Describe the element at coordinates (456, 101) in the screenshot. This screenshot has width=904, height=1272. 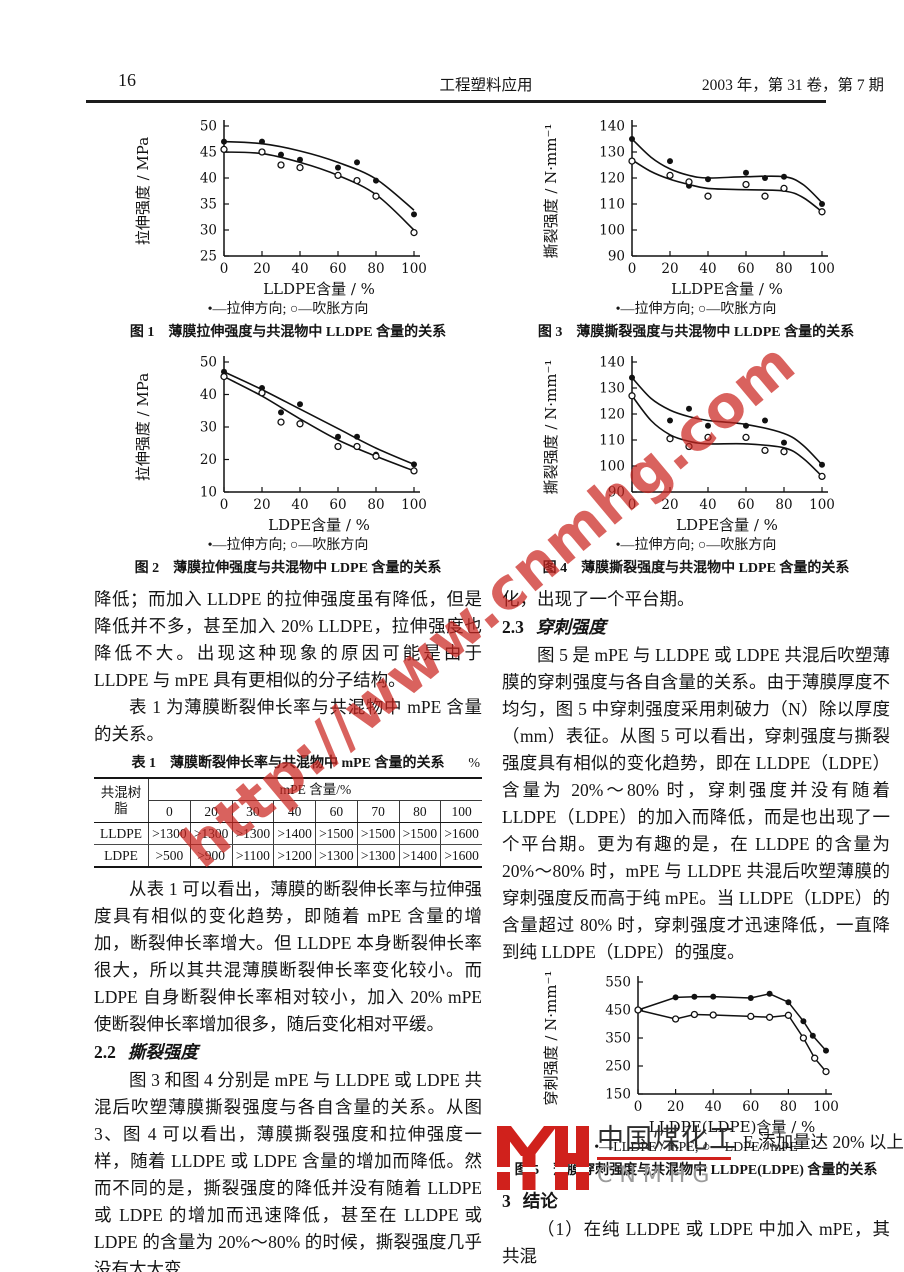
I see `header-rule` at that location.